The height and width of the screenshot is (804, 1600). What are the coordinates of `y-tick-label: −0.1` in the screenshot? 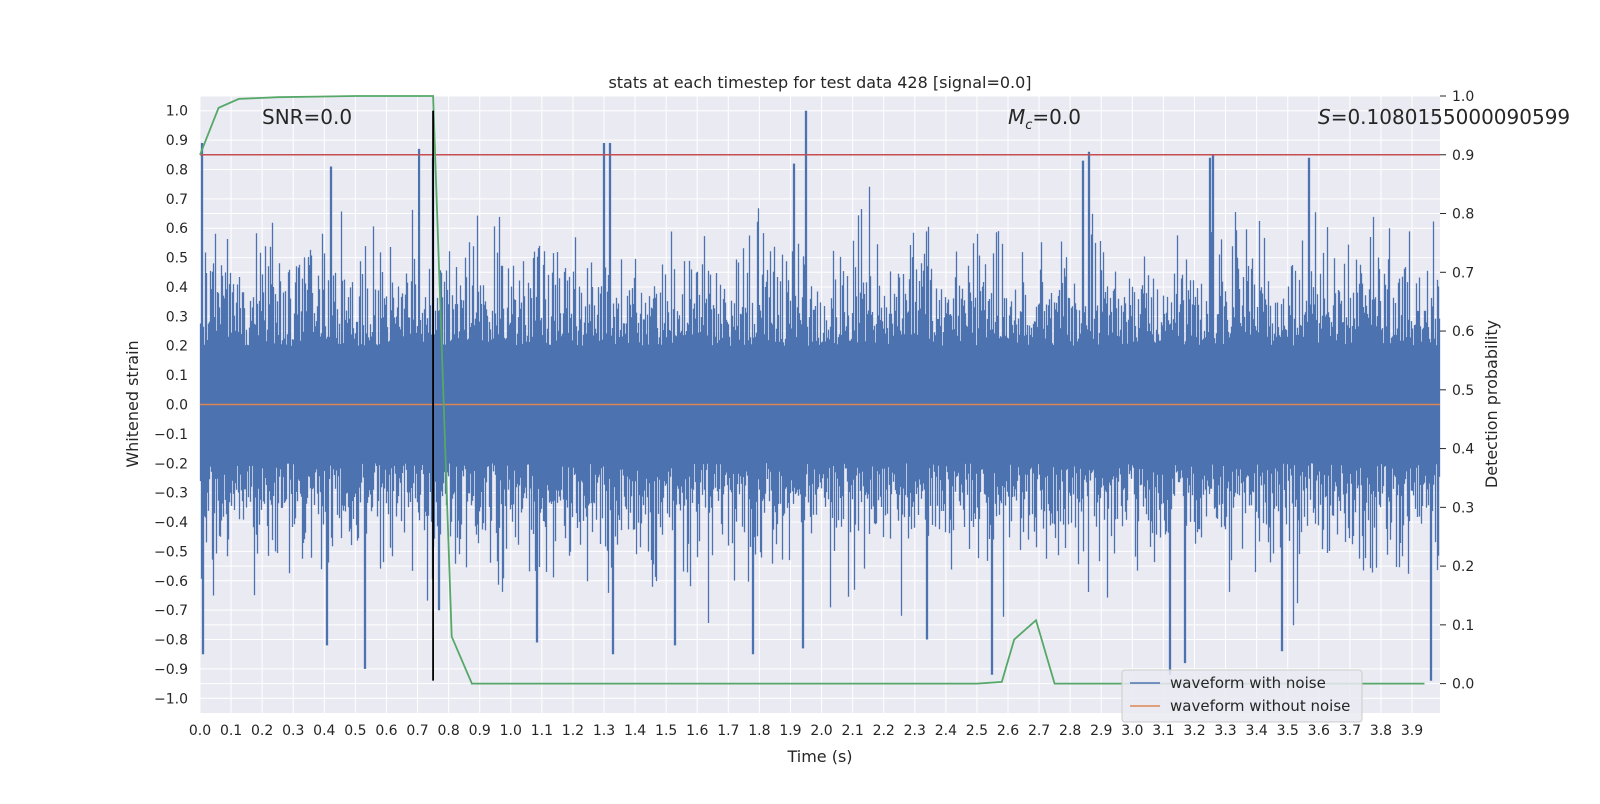 It's located at (171, 435).